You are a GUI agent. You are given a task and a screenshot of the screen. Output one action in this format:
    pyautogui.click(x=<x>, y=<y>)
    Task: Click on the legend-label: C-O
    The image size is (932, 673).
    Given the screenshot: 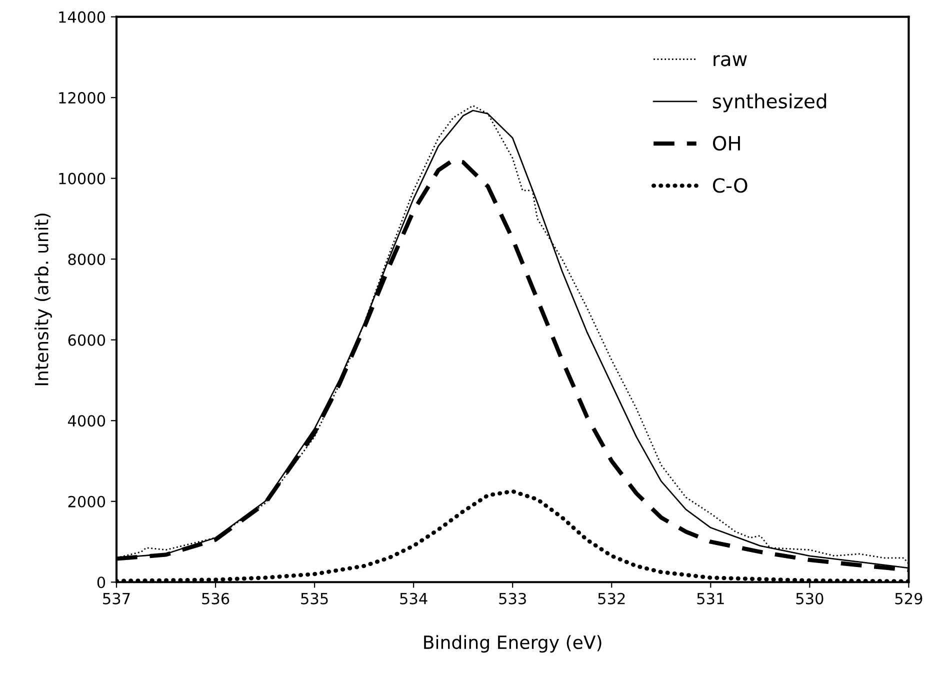 What is the action you would take?
    pyautogui.click(x=730, y=185)
    